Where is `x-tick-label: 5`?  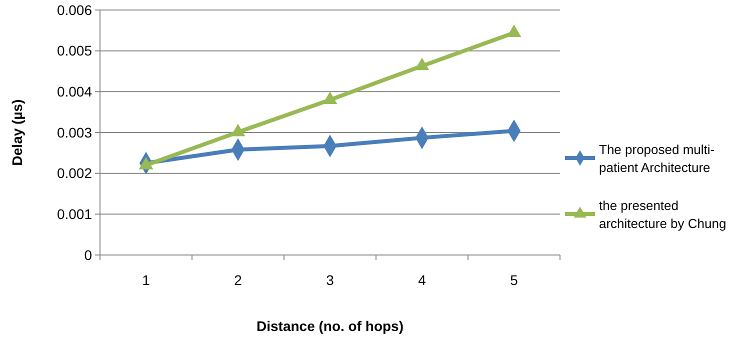 x-tick-label: 5 is located at coordinates (514, 280).